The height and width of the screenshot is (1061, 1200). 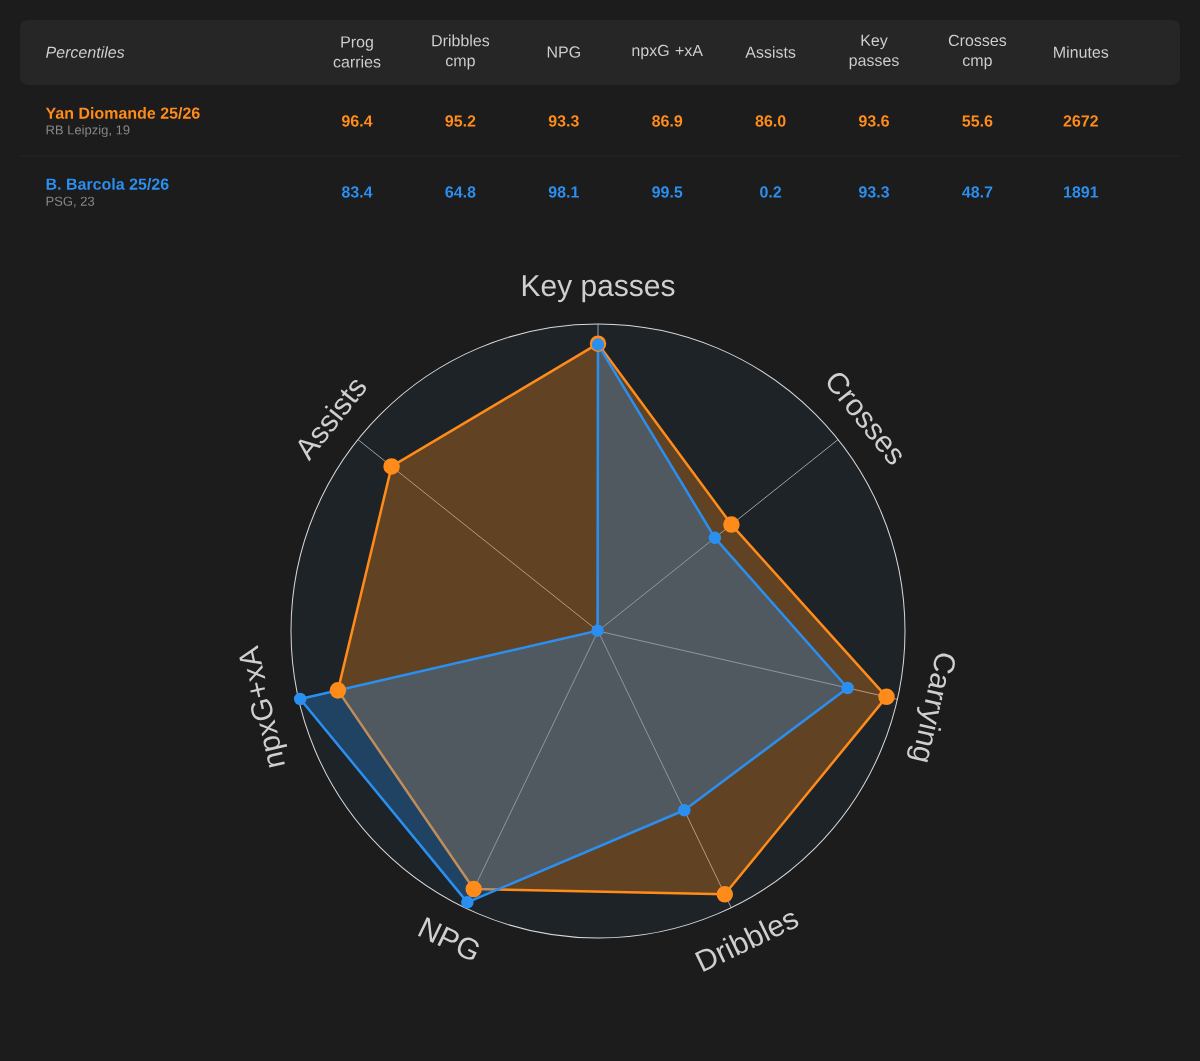 I want to click on text: 86.9, so click(x=667, y=121).